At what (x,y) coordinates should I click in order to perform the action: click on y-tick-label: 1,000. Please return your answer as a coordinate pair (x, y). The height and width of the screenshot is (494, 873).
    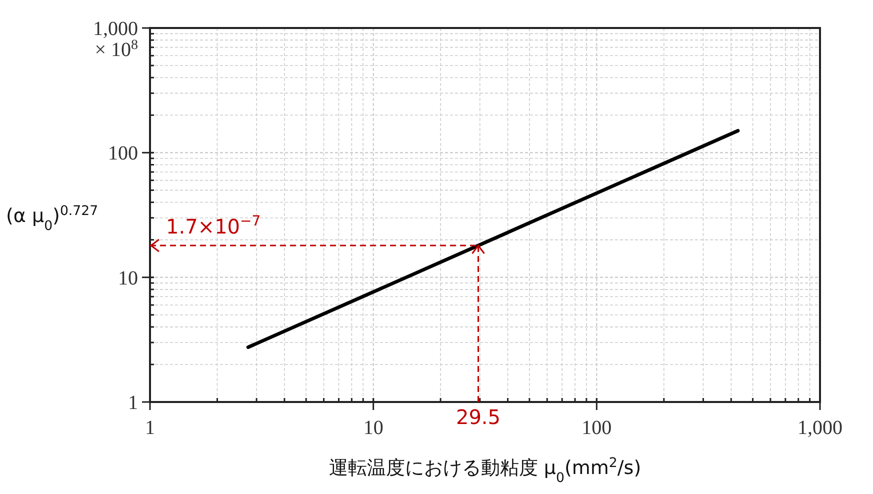
    Looking at the image, I should click on (115, 29).